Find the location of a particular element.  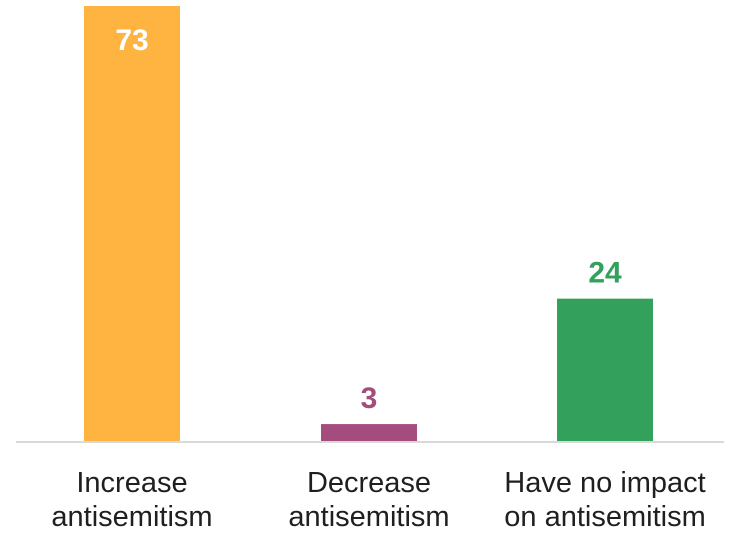

bar-decrease-antisemitism is located at coordinates (369, 433).